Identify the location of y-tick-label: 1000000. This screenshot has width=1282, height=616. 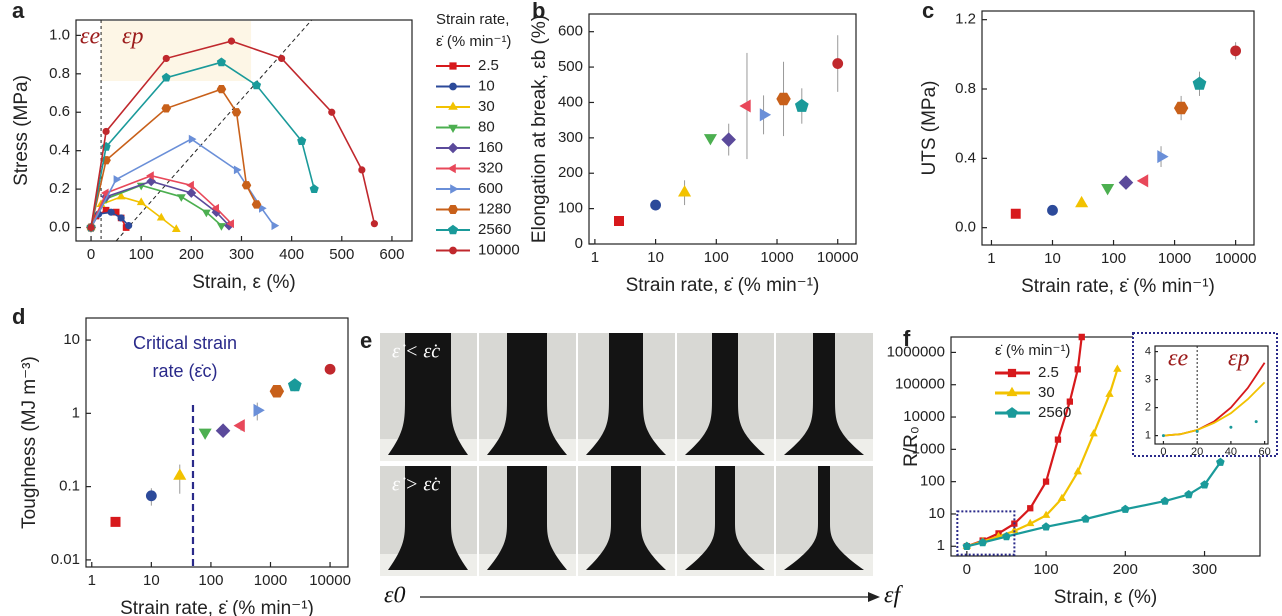
(916, 351).